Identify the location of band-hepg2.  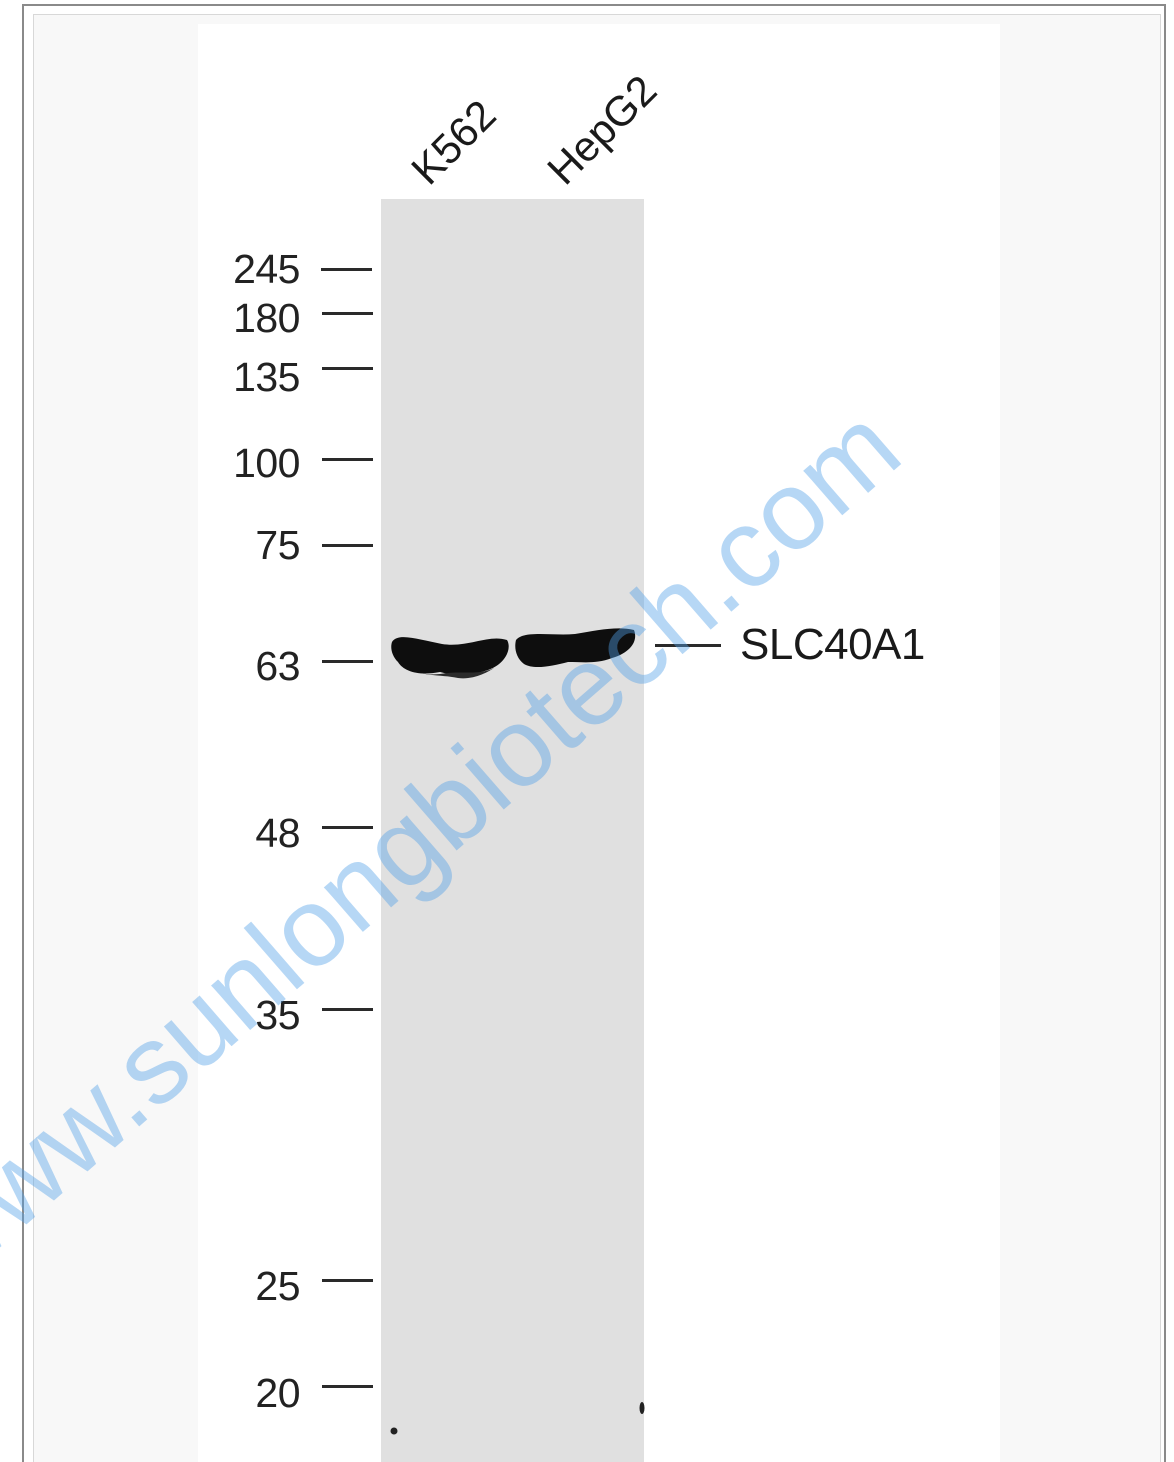
(575, 648).